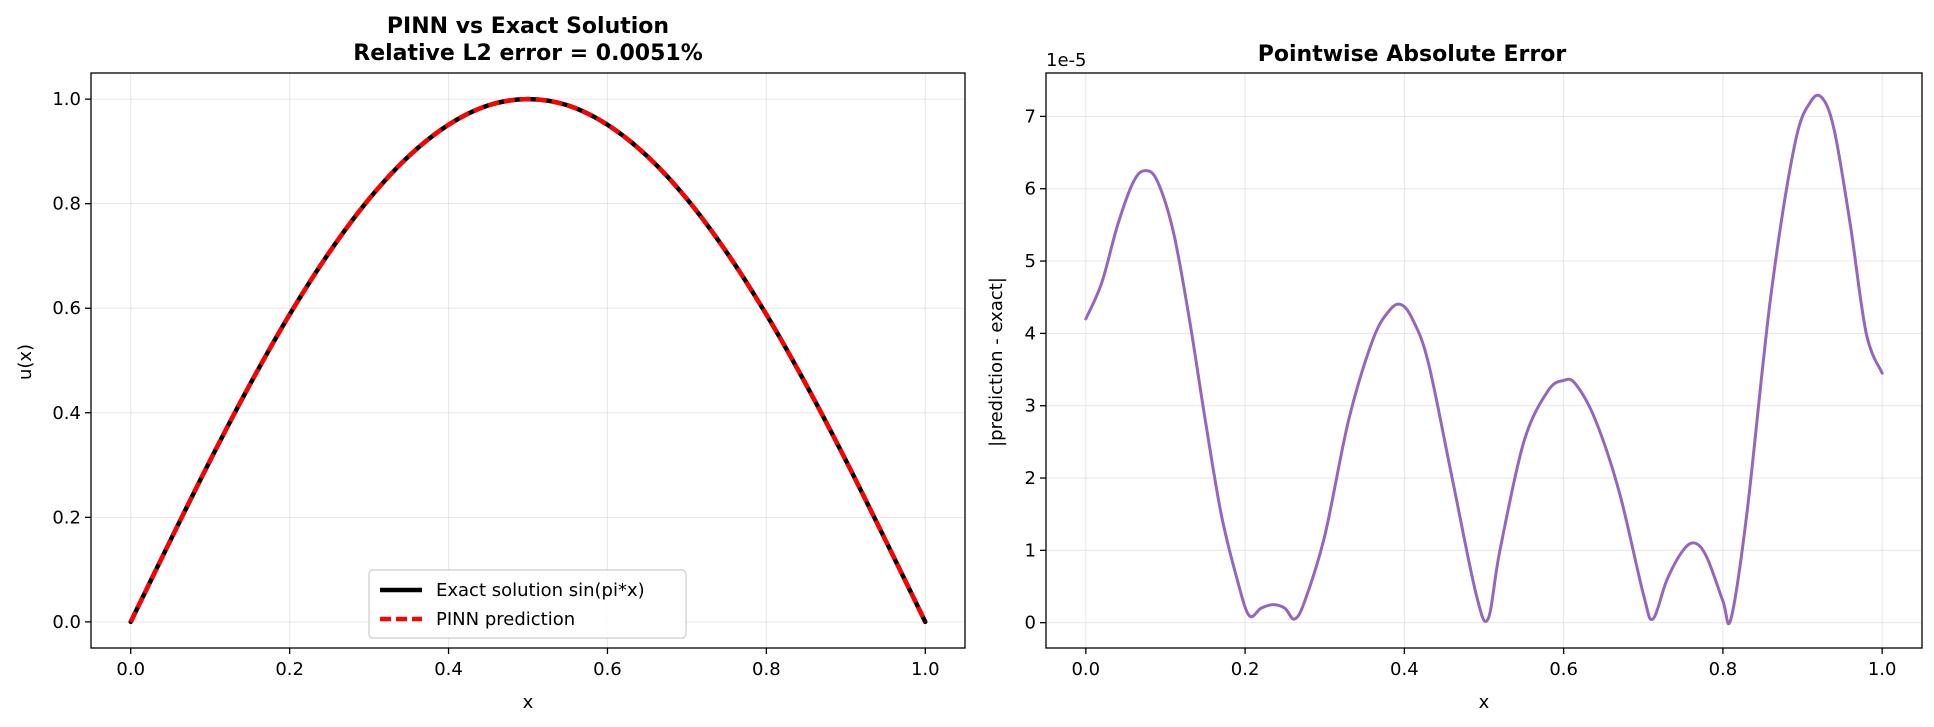 Image resolution: width=1934 pixels, height=727 pixels. Describe the element at coordinates (1563, 669) in the screenshot. I see `right-x-tick-label: 0.6` at that location.